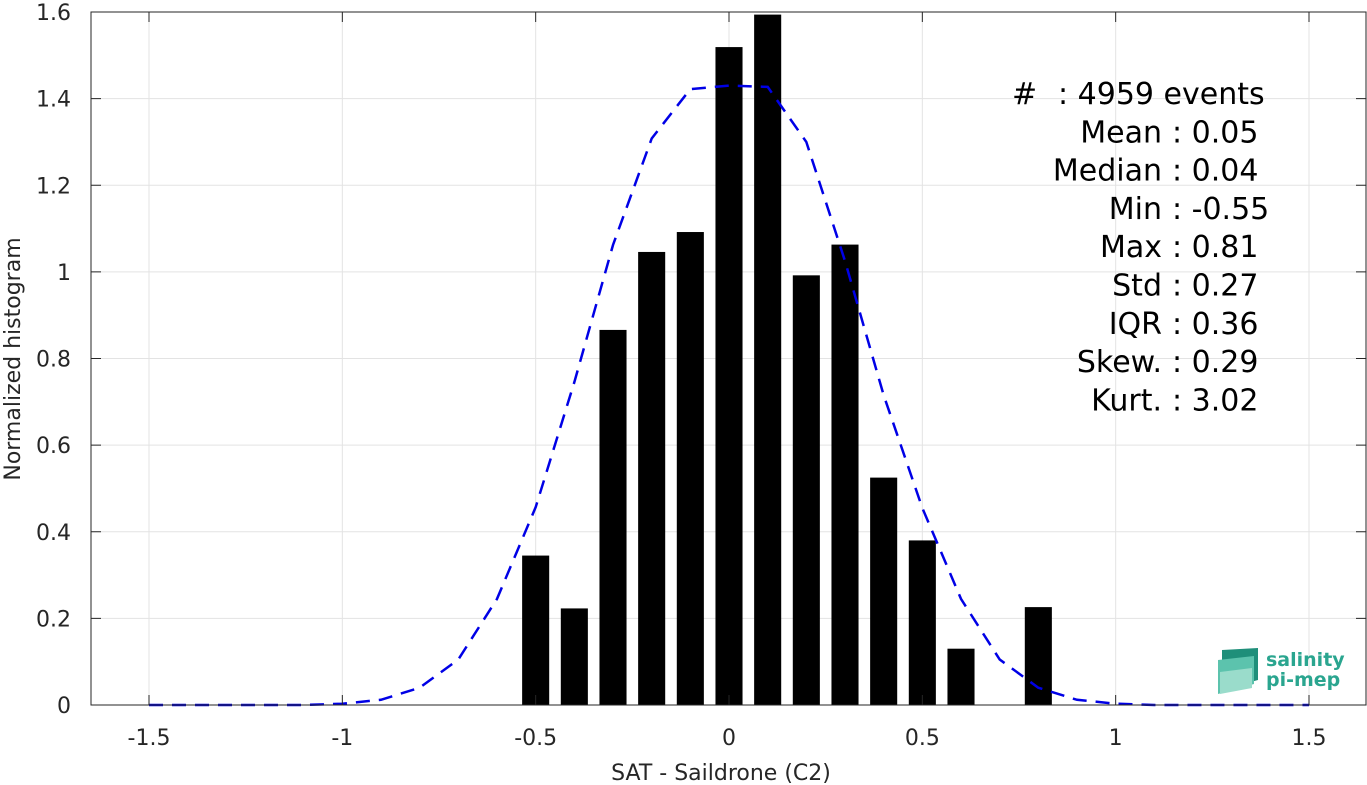  What do you see at coordinates (729, 738) in the screenshot?
I see `x-tick-label: 0` at bounding box center [729, 738].